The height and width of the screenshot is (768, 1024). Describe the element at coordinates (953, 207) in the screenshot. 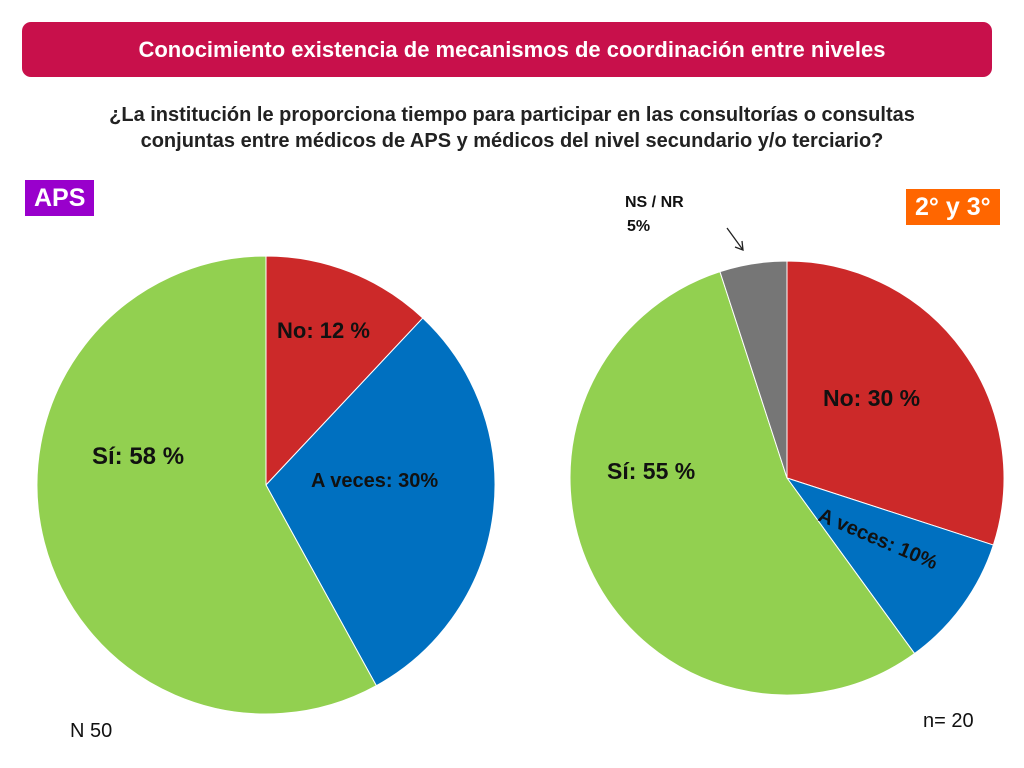

I see `secondary-tertiary-tag: 2° y 3°` at that location.